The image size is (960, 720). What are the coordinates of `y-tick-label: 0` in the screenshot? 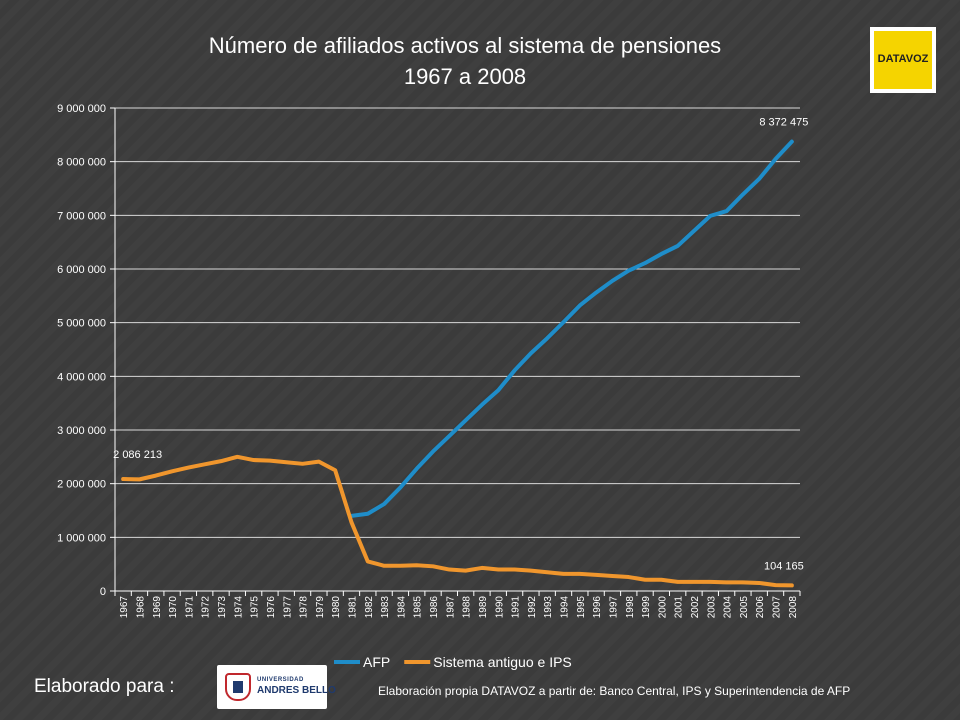 It's located at (103, 592).